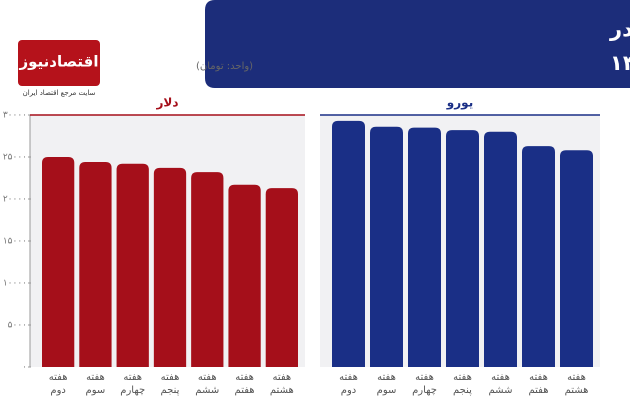 The height and width of the screenshot is (404, 630). I want to click on y-tick-label: ۱۰۰۰۰, so click(15, 284).